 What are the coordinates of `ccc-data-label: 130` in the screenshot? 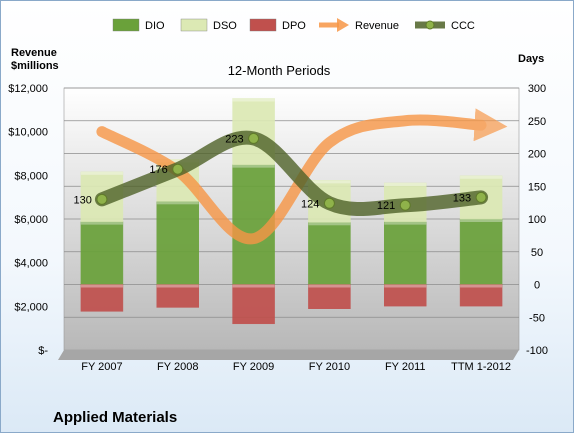 It's located at (83, 200).